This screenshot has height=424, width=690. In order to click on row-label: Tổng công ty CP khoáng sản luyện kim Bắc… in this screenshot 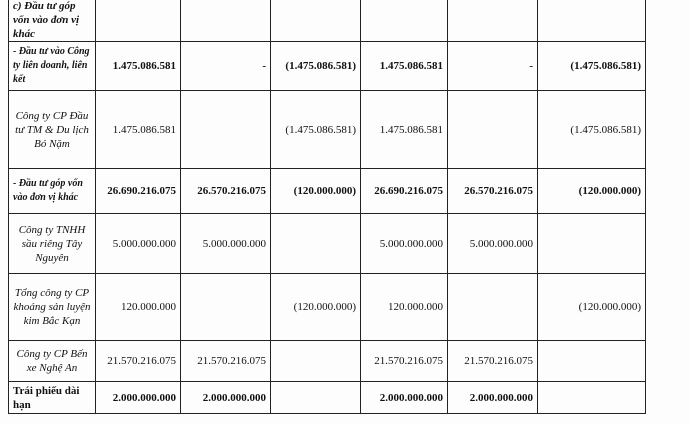, I will do `click(52, 307)`.